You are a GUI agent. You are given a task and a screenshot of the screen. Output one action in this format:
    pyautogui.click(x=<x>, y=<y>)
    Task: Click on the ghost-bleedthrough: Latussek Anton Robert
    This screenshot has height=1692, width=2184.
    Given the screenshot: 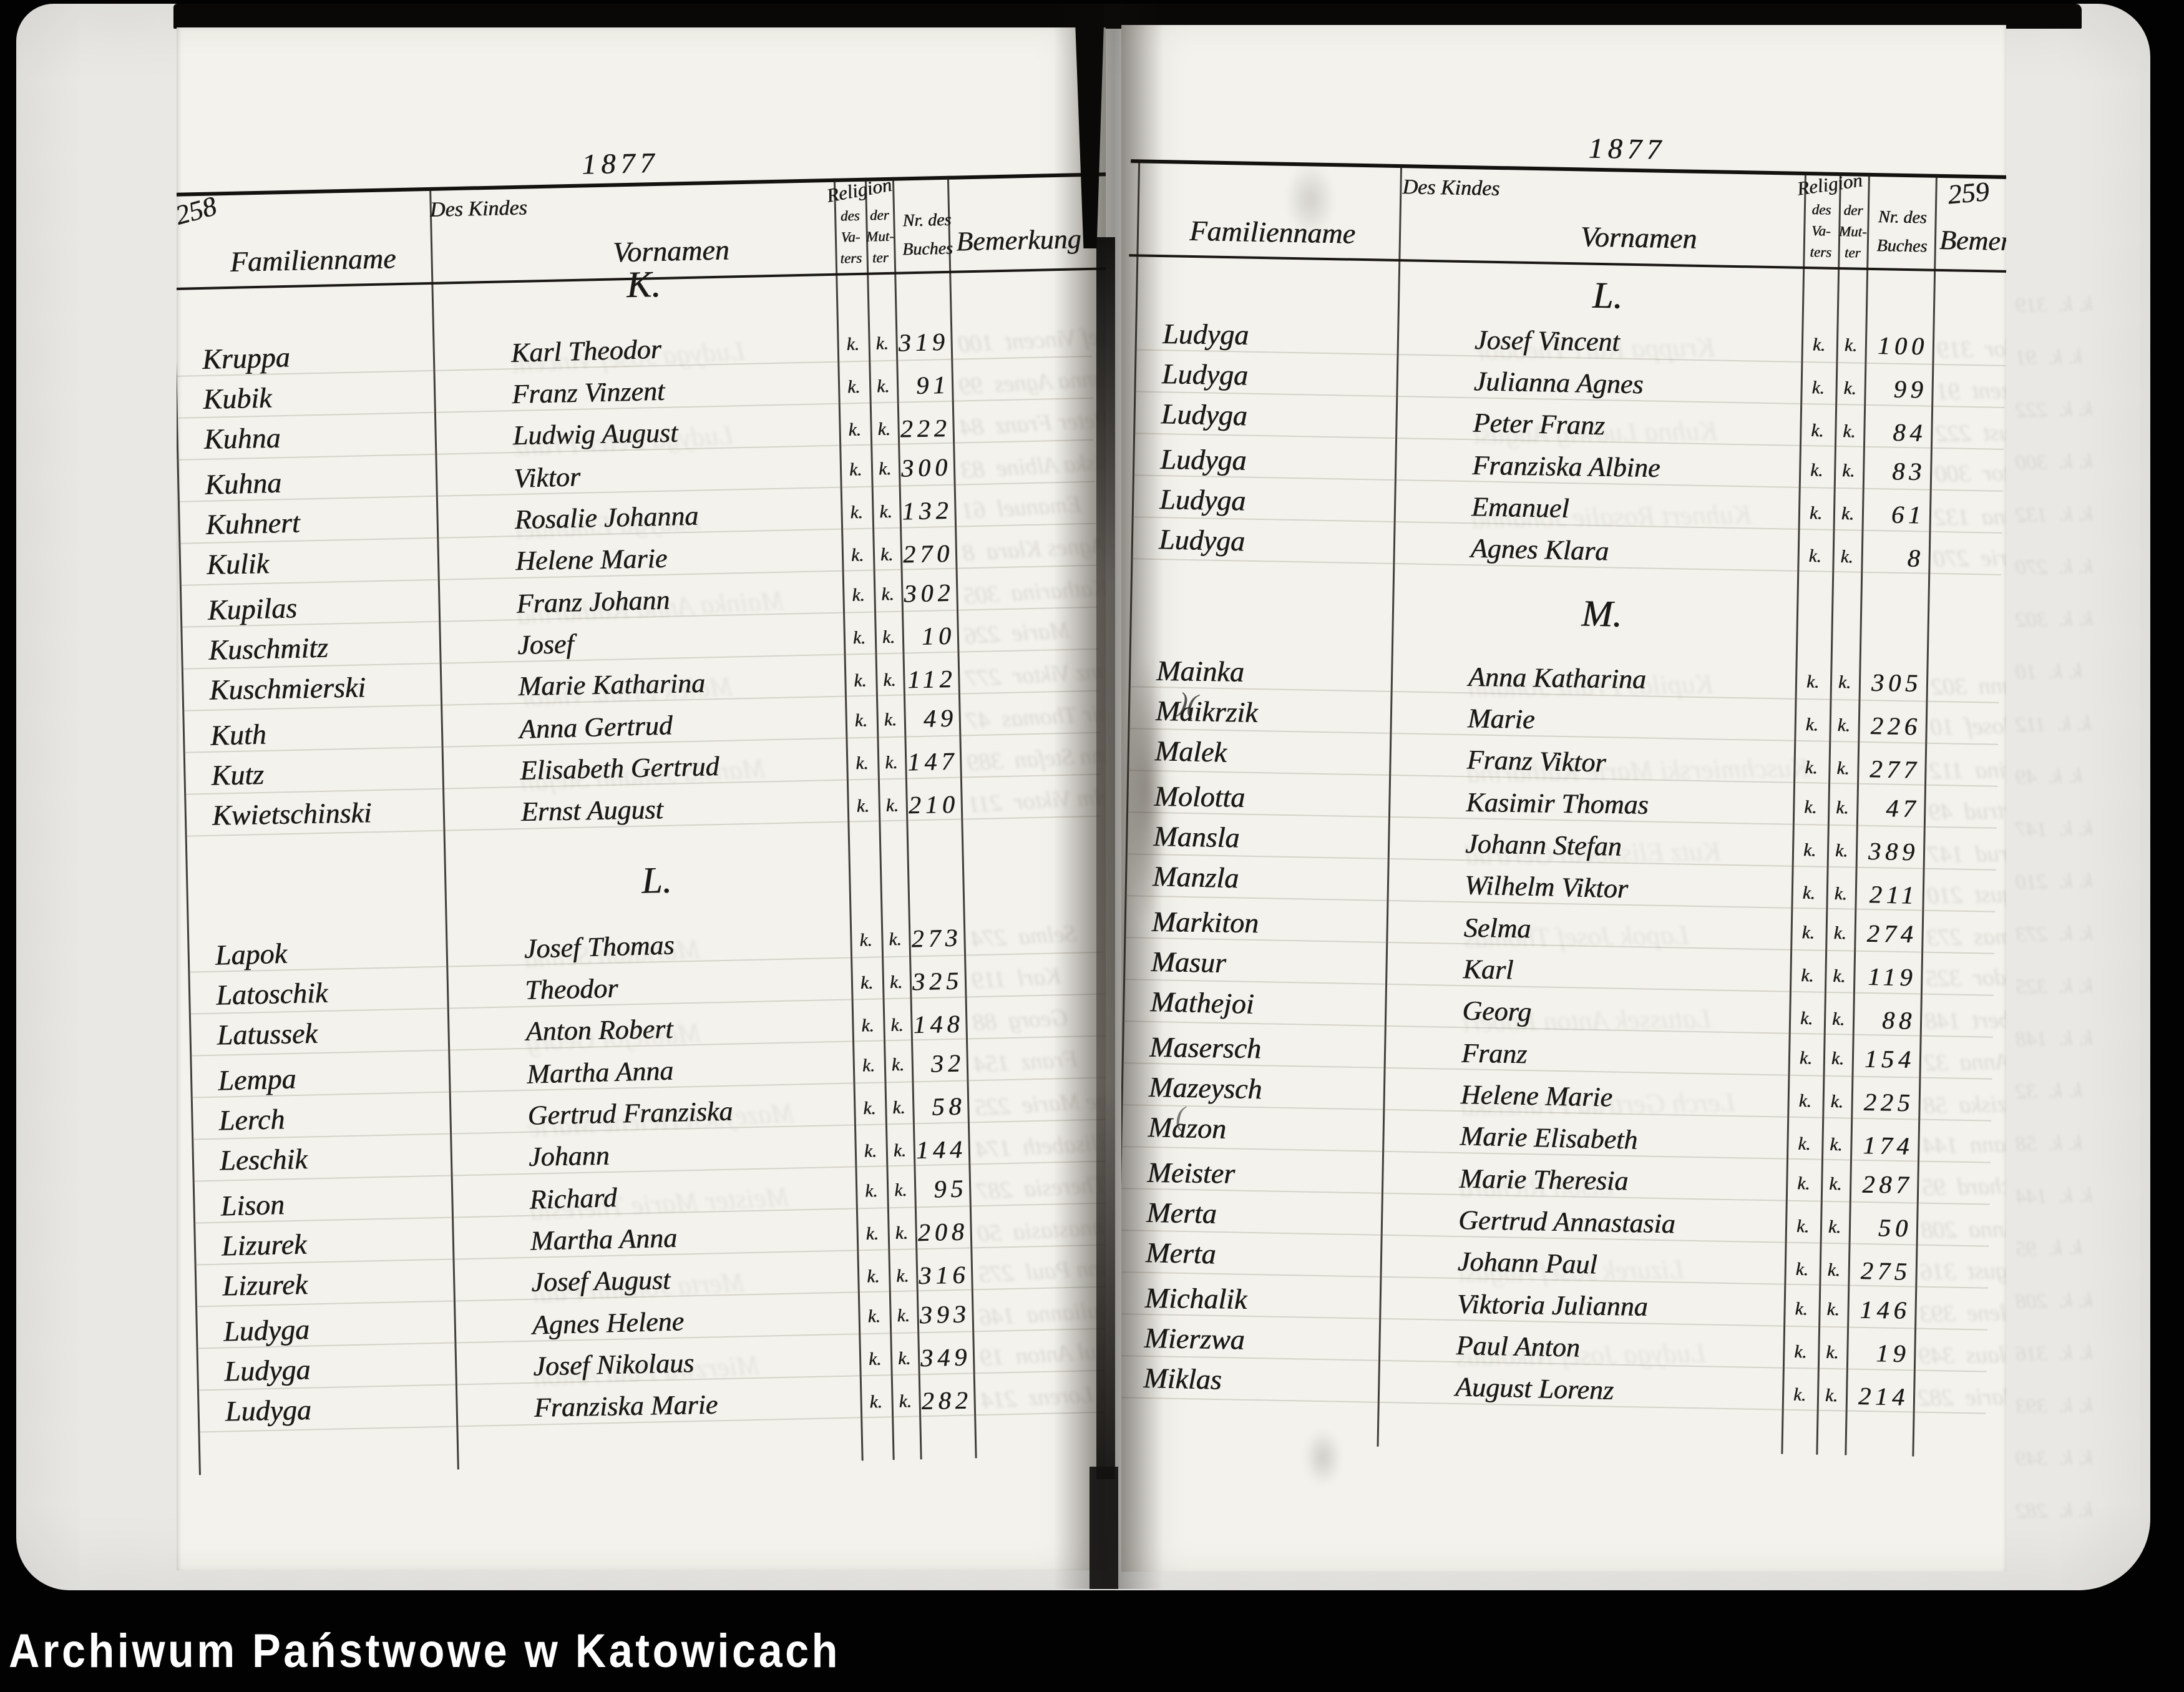 What is the action you would take?
    pyautogui.click(x=1586, y=1021)
    